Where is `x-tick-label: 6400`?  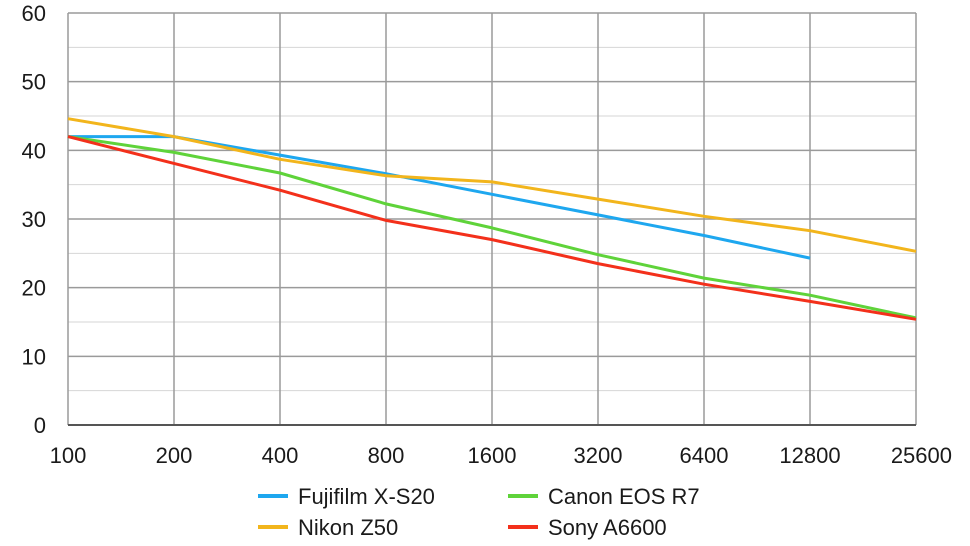 x-tick-label: 6400 is located at coordinates (704, 455).